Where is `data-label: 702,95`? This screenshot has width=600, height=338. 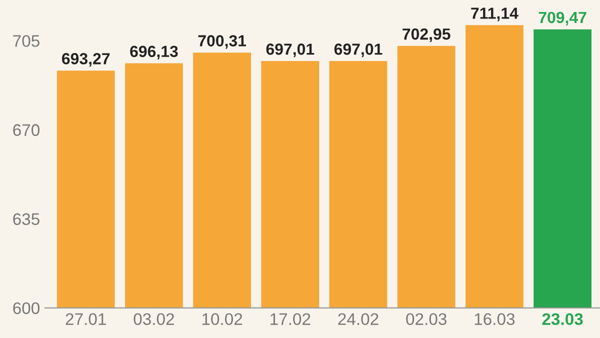
data-label: 702,95 is located at coordinates (426, 35).